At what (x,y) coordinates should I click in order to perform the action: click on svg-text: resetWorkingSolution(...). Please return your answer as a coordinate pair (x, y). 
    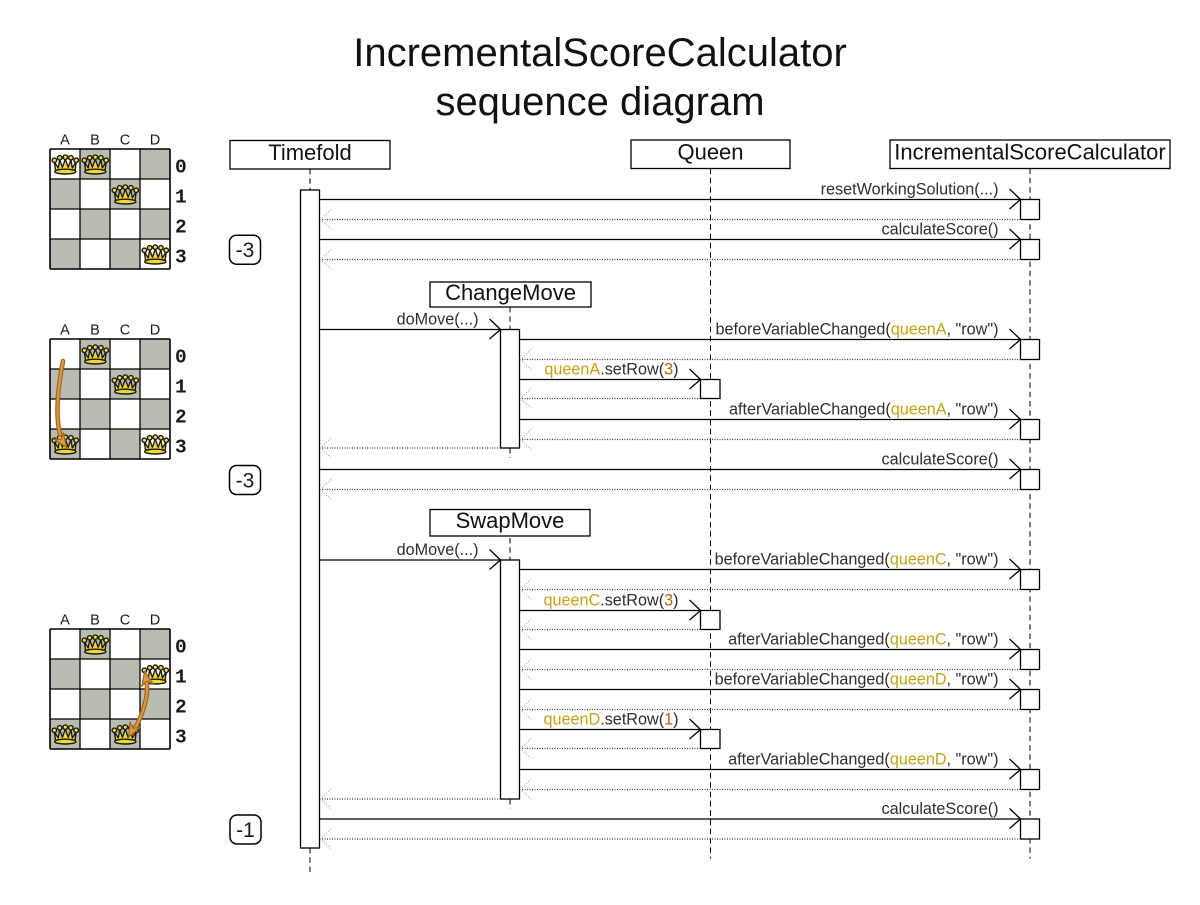
    Looking at the image, I should click on (910, 190).